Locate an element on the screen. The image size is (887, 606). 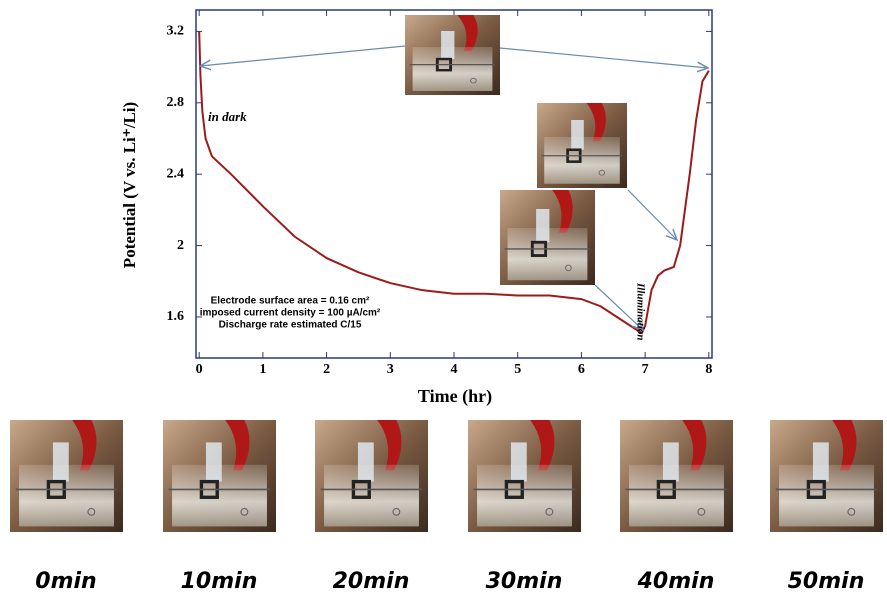
photo-caption: 50min is located at coordinates (826, 581).